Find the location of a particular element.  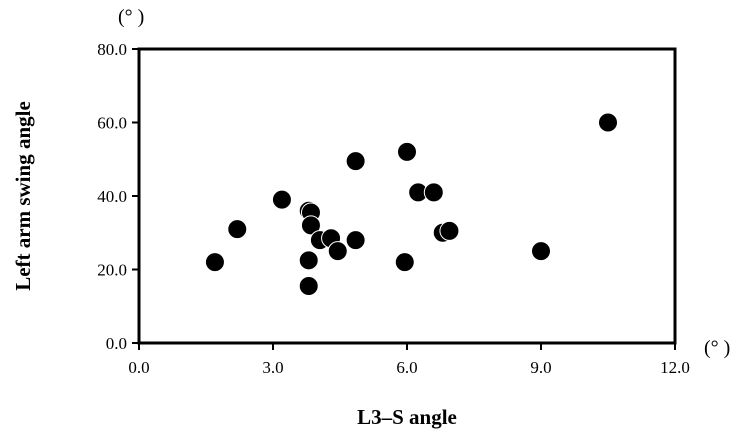

y-tick-label: 80.0 is located at coordinates (112, 49).